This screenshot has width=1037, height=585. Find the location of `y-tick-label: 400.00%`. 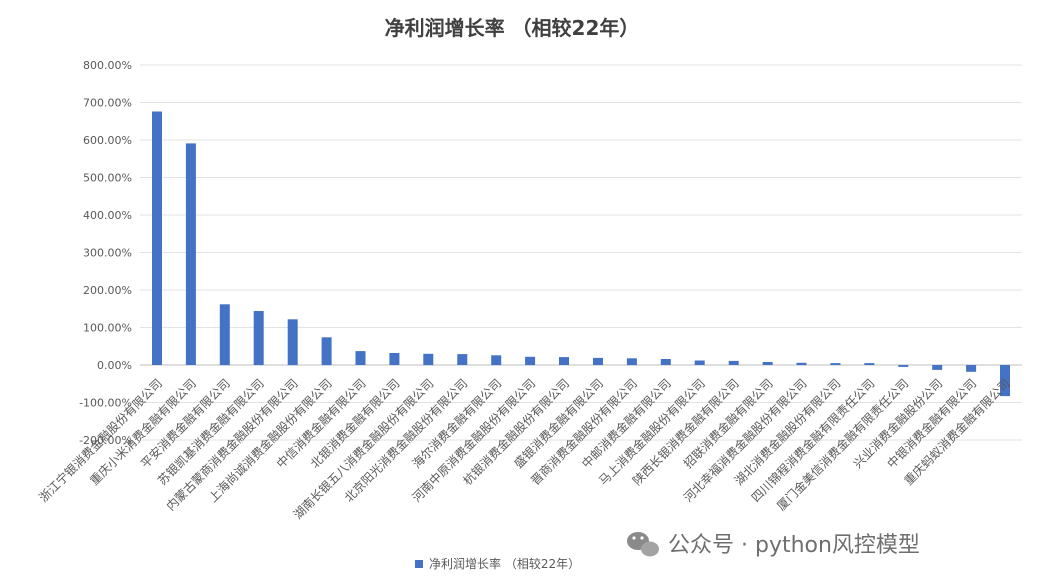

y-tick-label: 400.00% is located at coordinates (107, 215).